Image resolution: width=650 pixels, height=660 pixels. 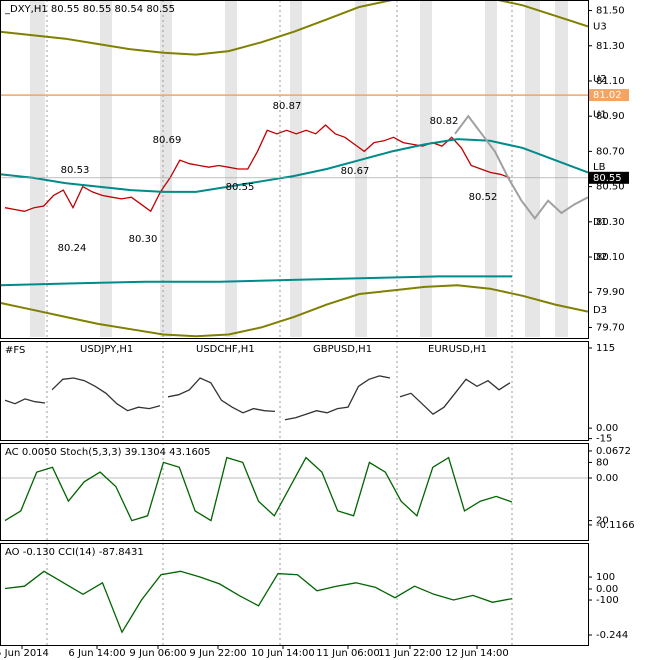 I want to click on price-annotation: 80.52, so click(x=483, y=197).